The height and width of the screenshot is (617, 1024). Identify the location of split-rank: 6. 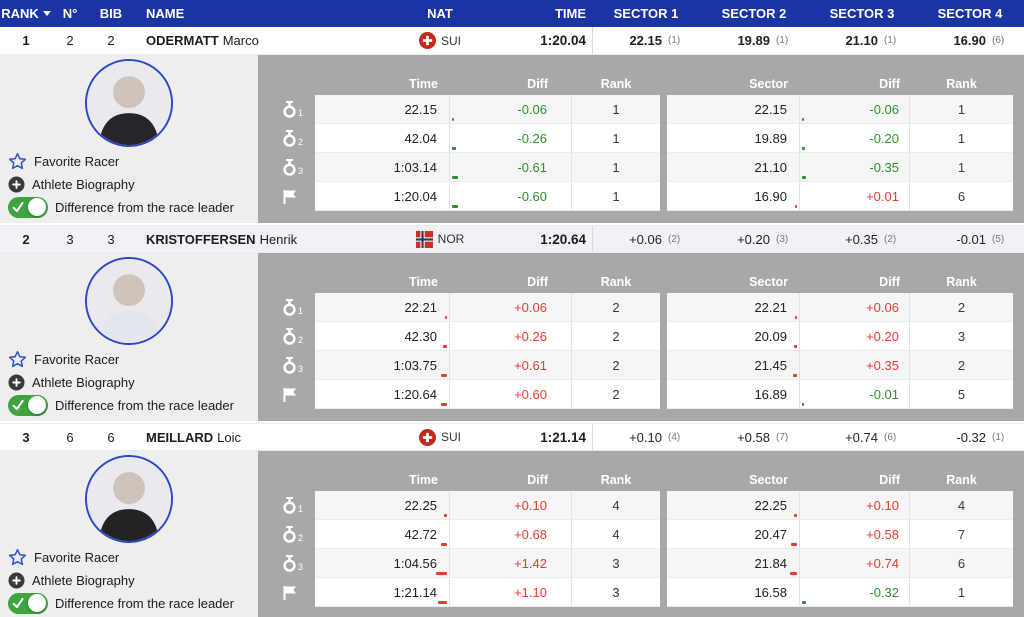
(961, 563).